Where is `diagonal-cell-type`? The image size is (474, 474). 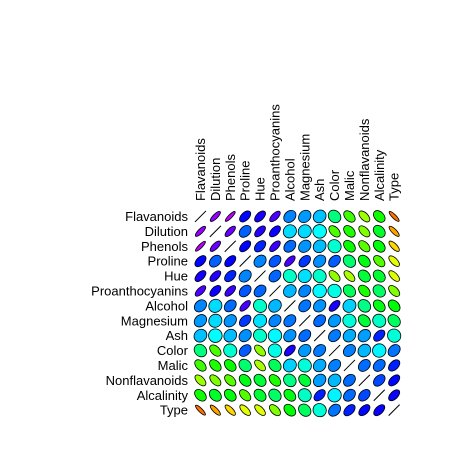 diagonal-cell-type is located at coordinates (394, 410).